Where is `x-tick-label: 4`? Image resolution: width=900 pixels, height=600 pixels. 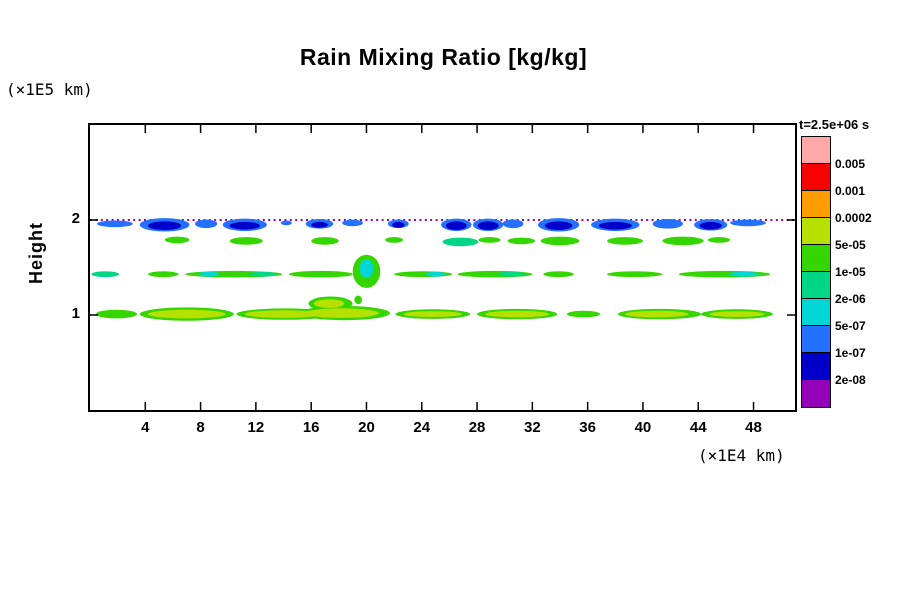 x-tick-label: 4 is located at coordinates (145, 427).